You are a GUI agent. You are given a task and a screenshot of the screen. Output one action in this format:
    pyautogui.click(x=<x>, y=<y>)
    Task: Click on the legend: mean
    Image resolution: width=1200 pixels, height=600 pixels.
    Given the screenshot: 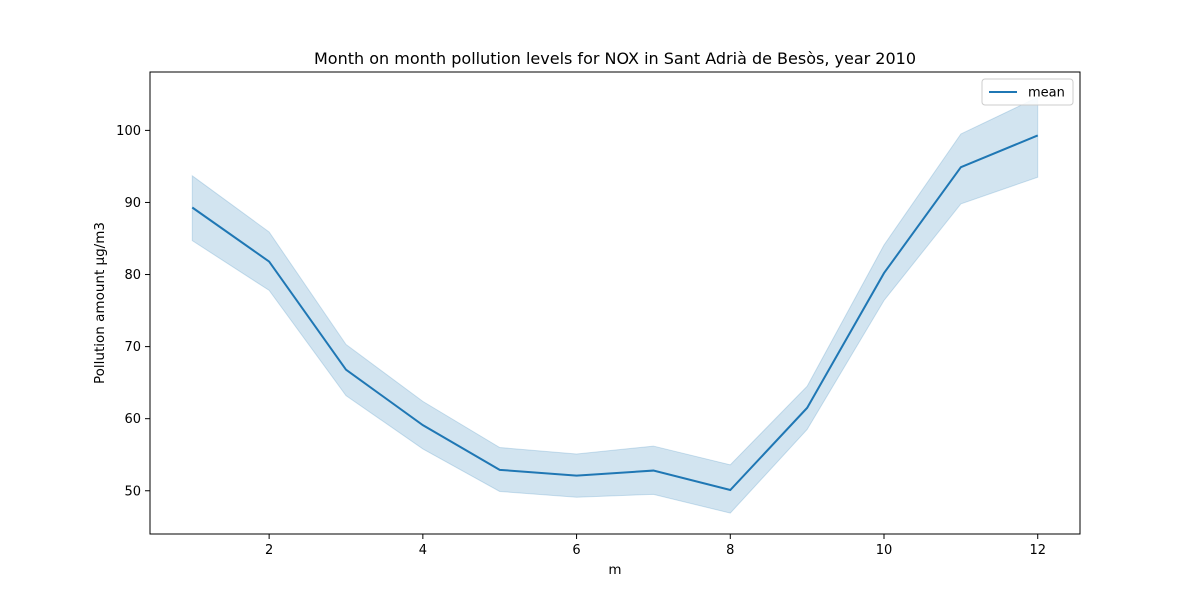 What is the action you would take?
    pyautogui.click(x=1027, y=92)
    